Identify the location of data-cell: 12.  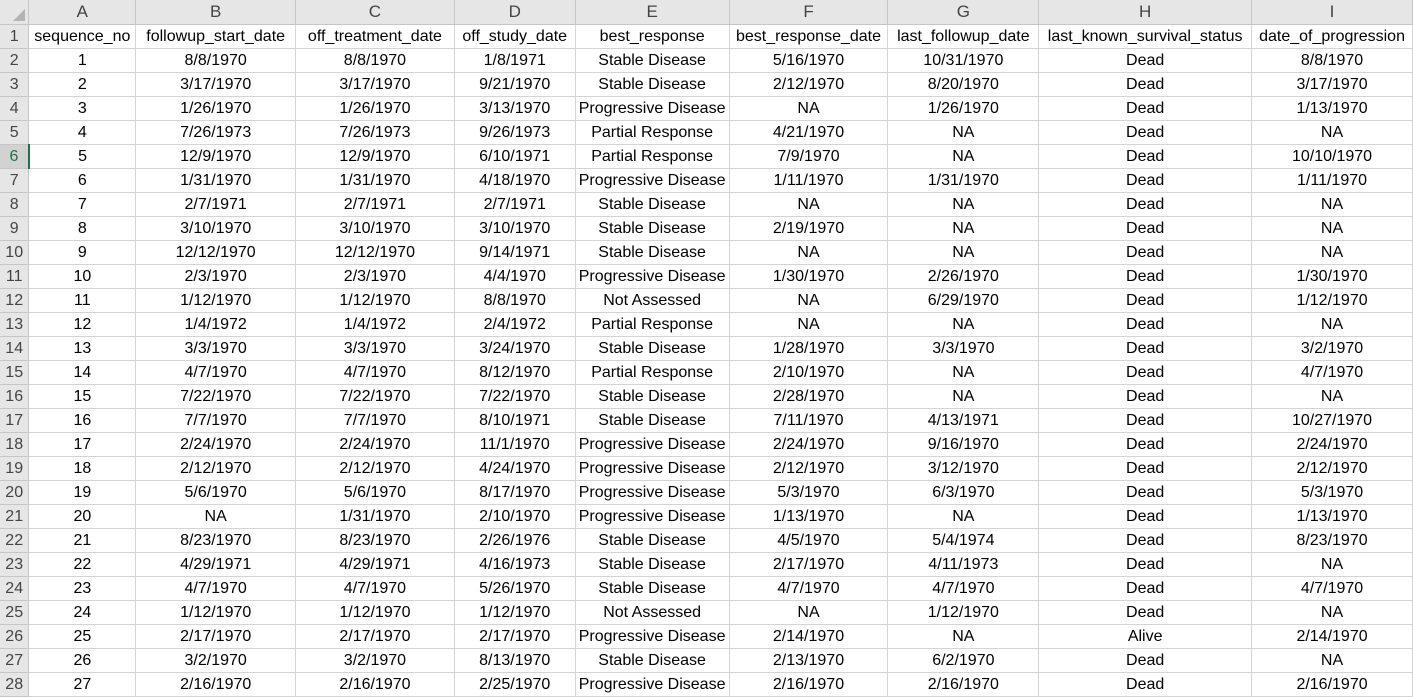
(82, 324).